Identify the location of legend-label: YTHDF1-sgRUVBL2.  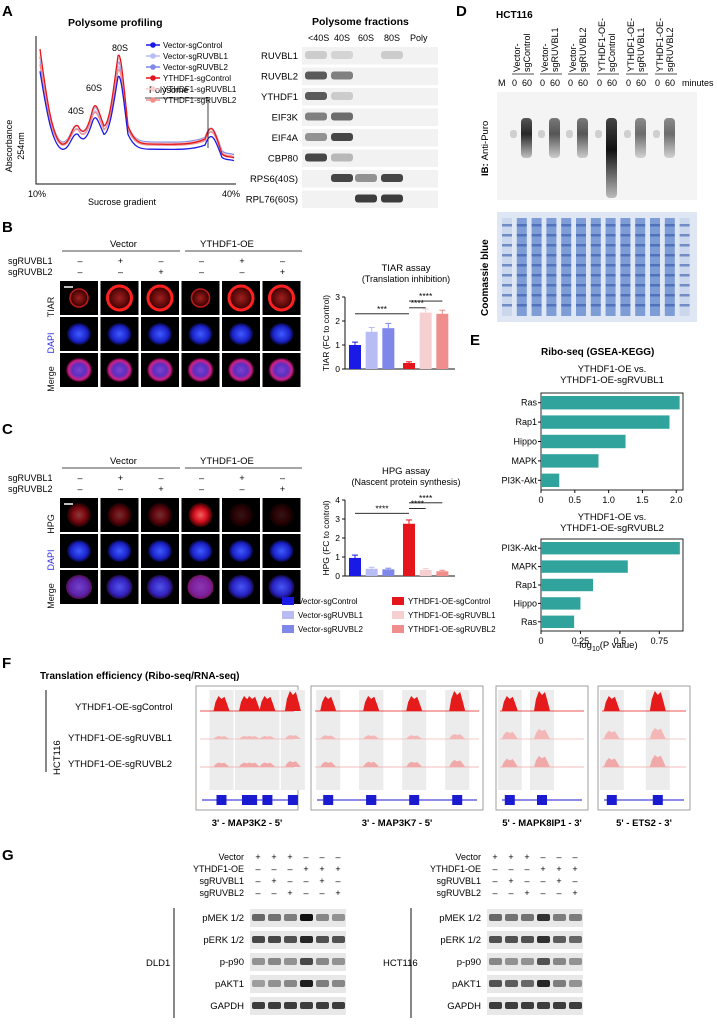
(200, 100).